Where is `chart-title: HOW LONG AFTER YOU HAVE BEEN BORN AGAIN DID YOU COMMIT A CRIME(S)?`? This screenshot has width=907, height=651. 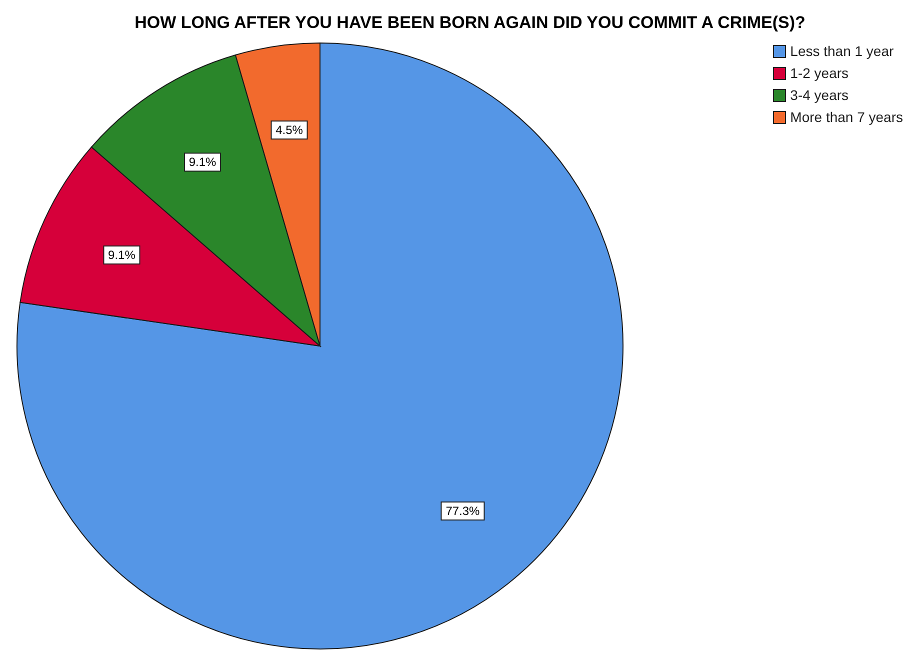 chart-title: HOW LONG AFTER YOU HAVE BEEN BORN AGAIN DID YOU COMMIT A CRIME(S)? is located at coordinates (470, 23).